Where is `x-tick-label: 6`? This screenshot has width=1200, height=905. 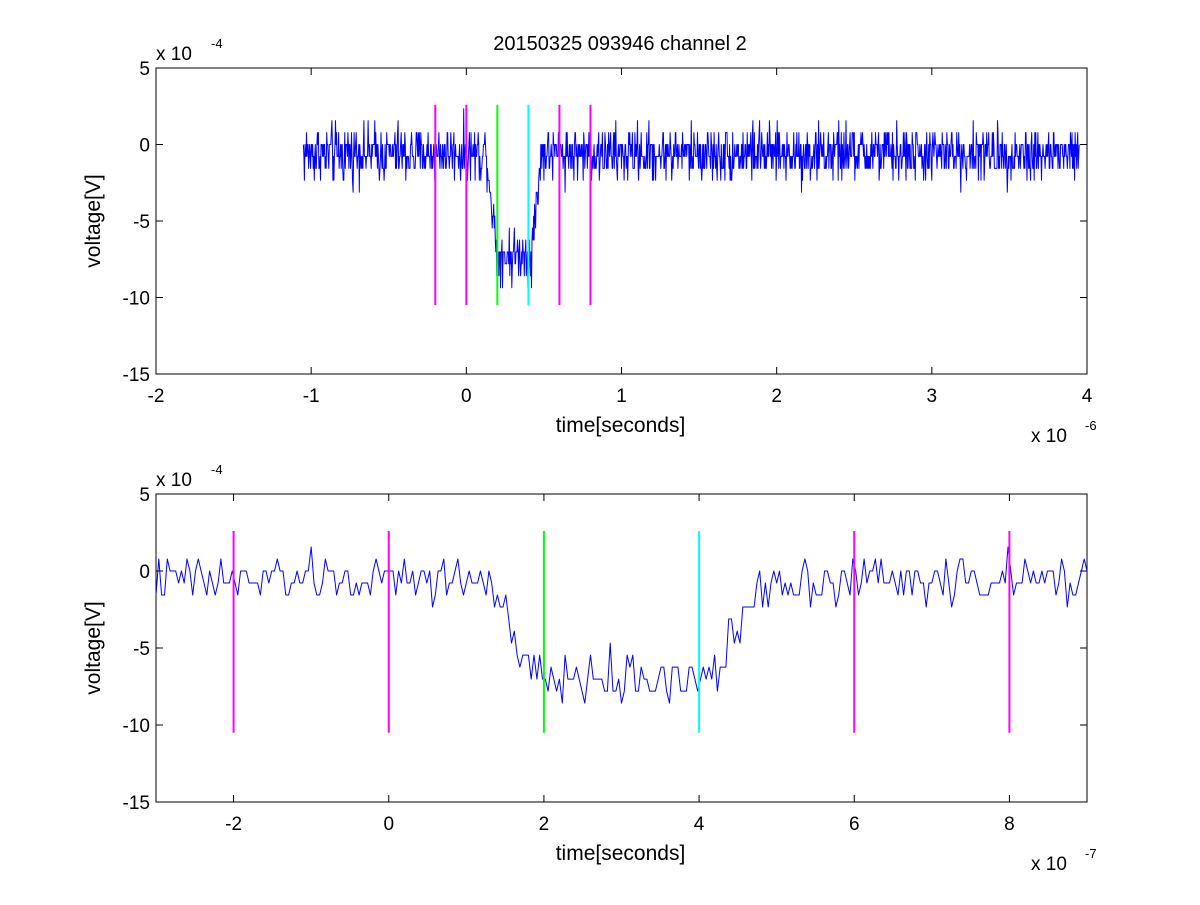 x-tick-label: 6 is located at coordinates (854, 824).